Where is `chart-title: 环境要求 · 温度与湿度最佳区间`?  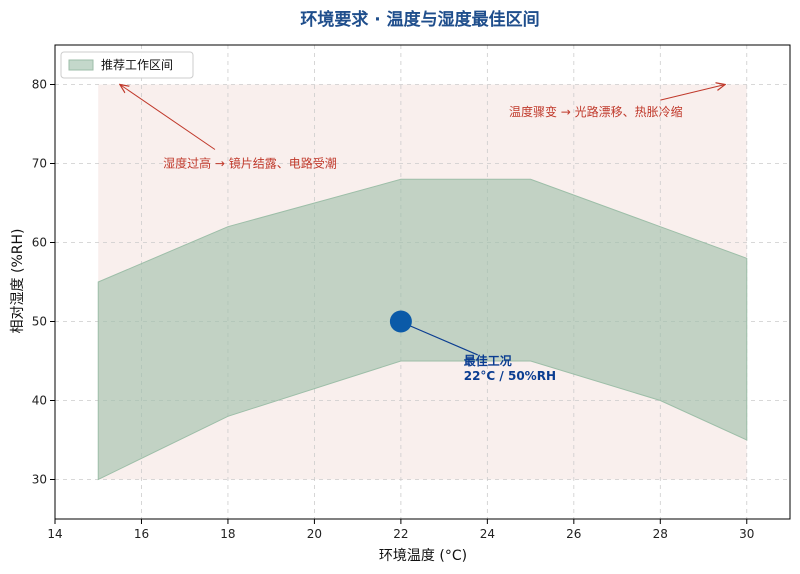 chart-title: 环境要求 · 温度与湿度最佳区间 is located at coordinates (419, 19).